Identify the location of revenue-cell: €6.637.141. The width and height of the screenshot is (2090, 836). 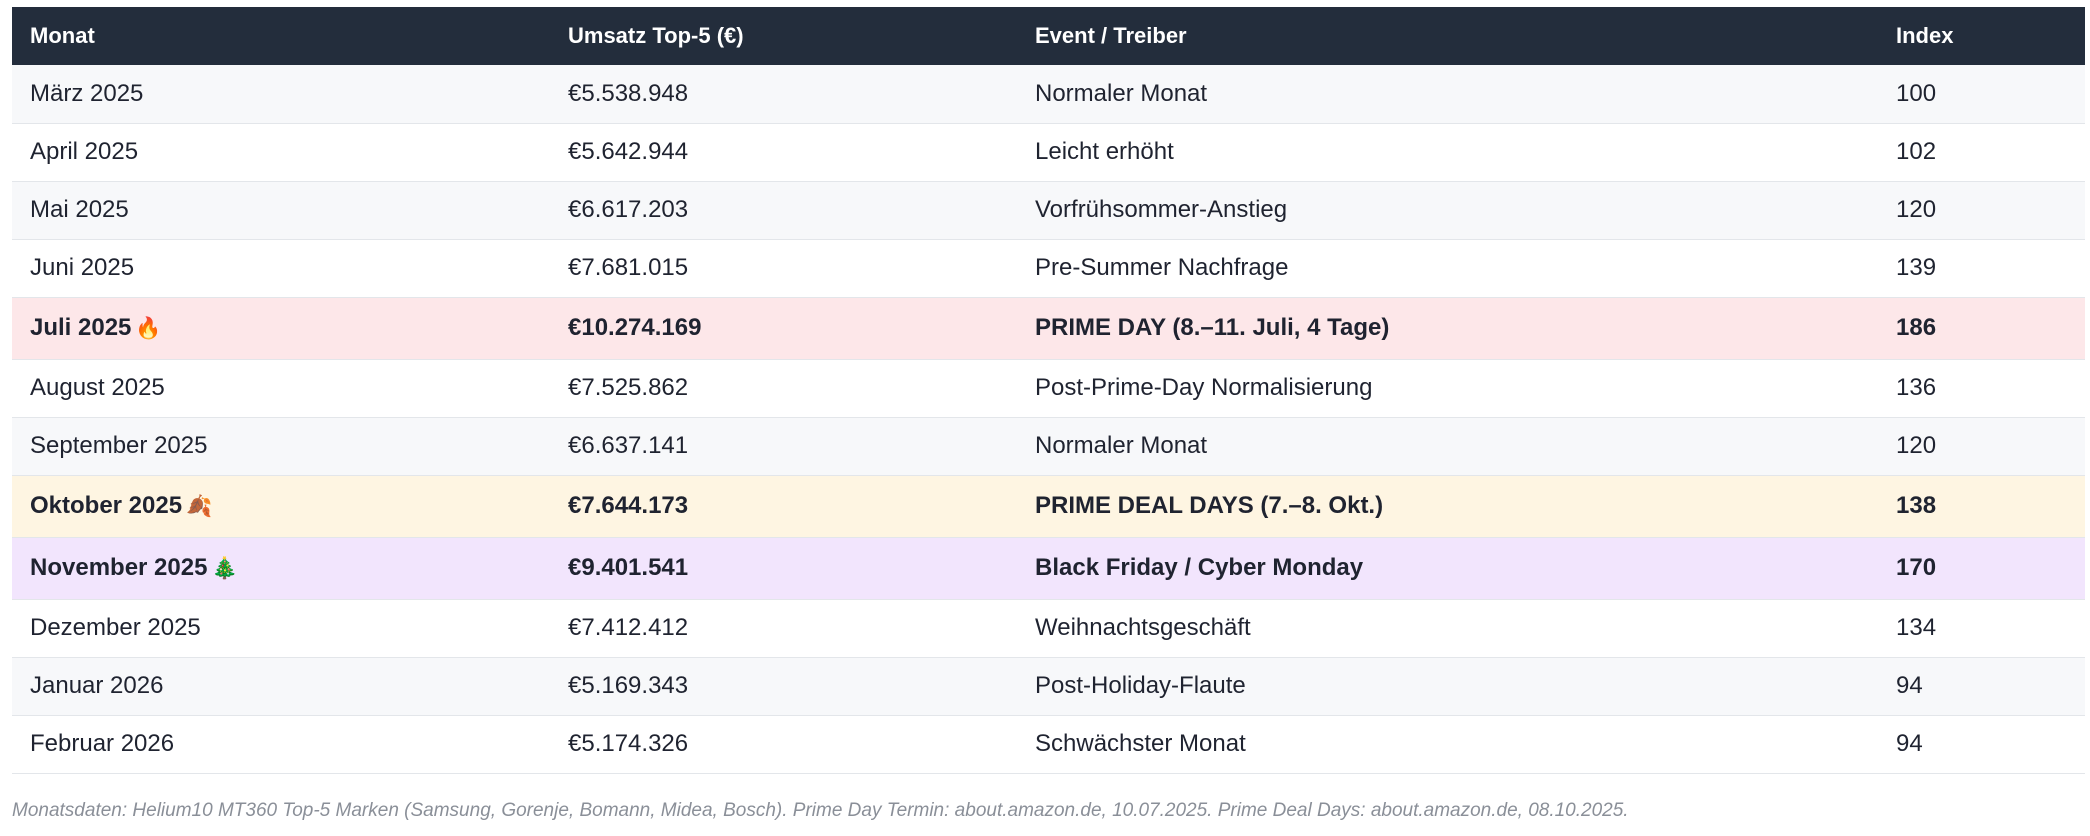
(628, 445).